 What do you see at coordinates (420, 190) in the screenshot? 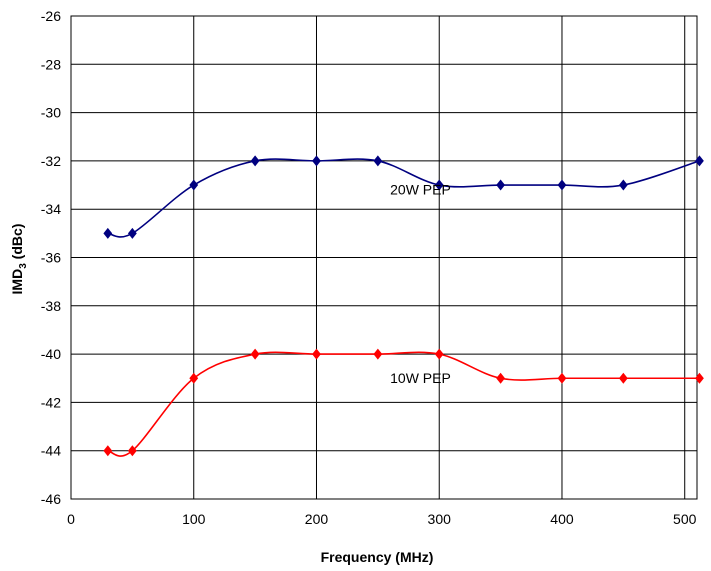
I see `series-label: 20W PEP` at bounding box center [420, 190].